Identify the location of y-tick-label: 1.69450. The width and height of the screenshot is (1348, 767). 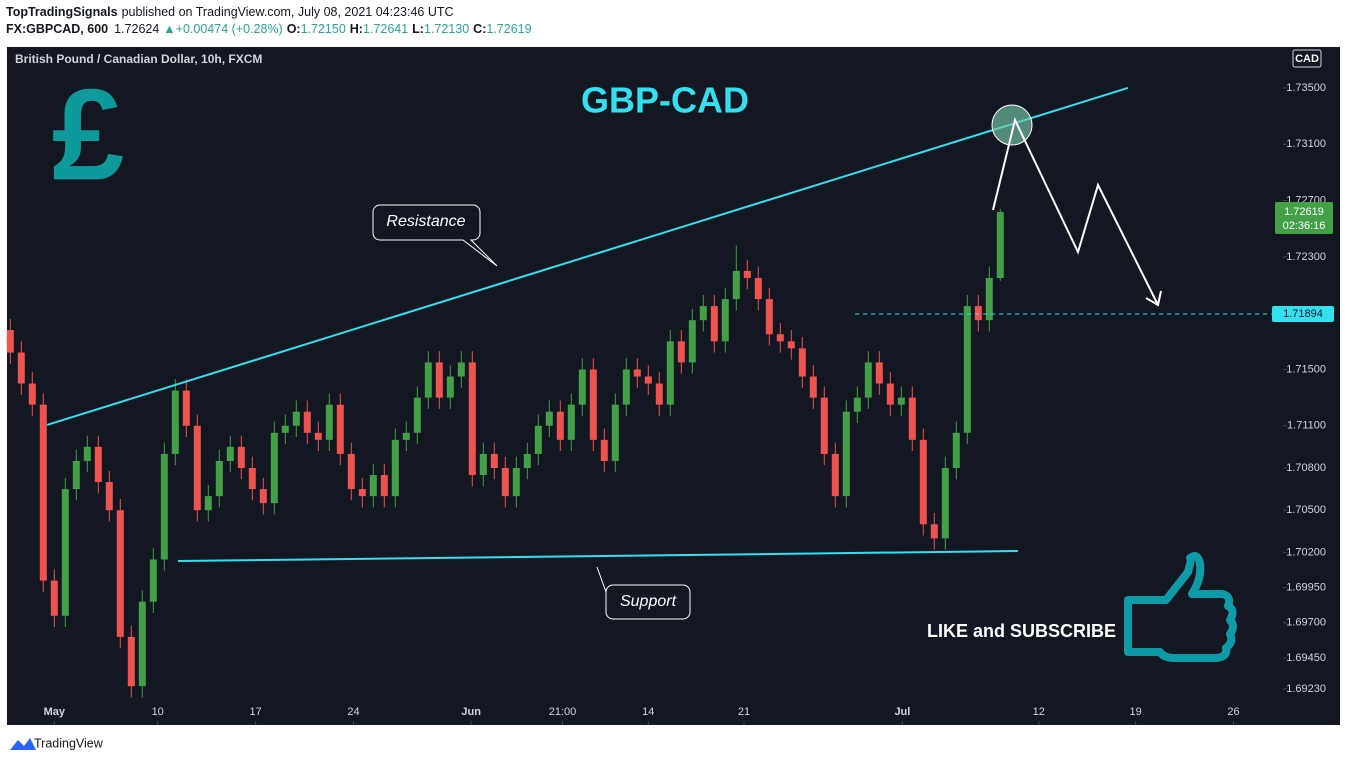
(1306, 658).